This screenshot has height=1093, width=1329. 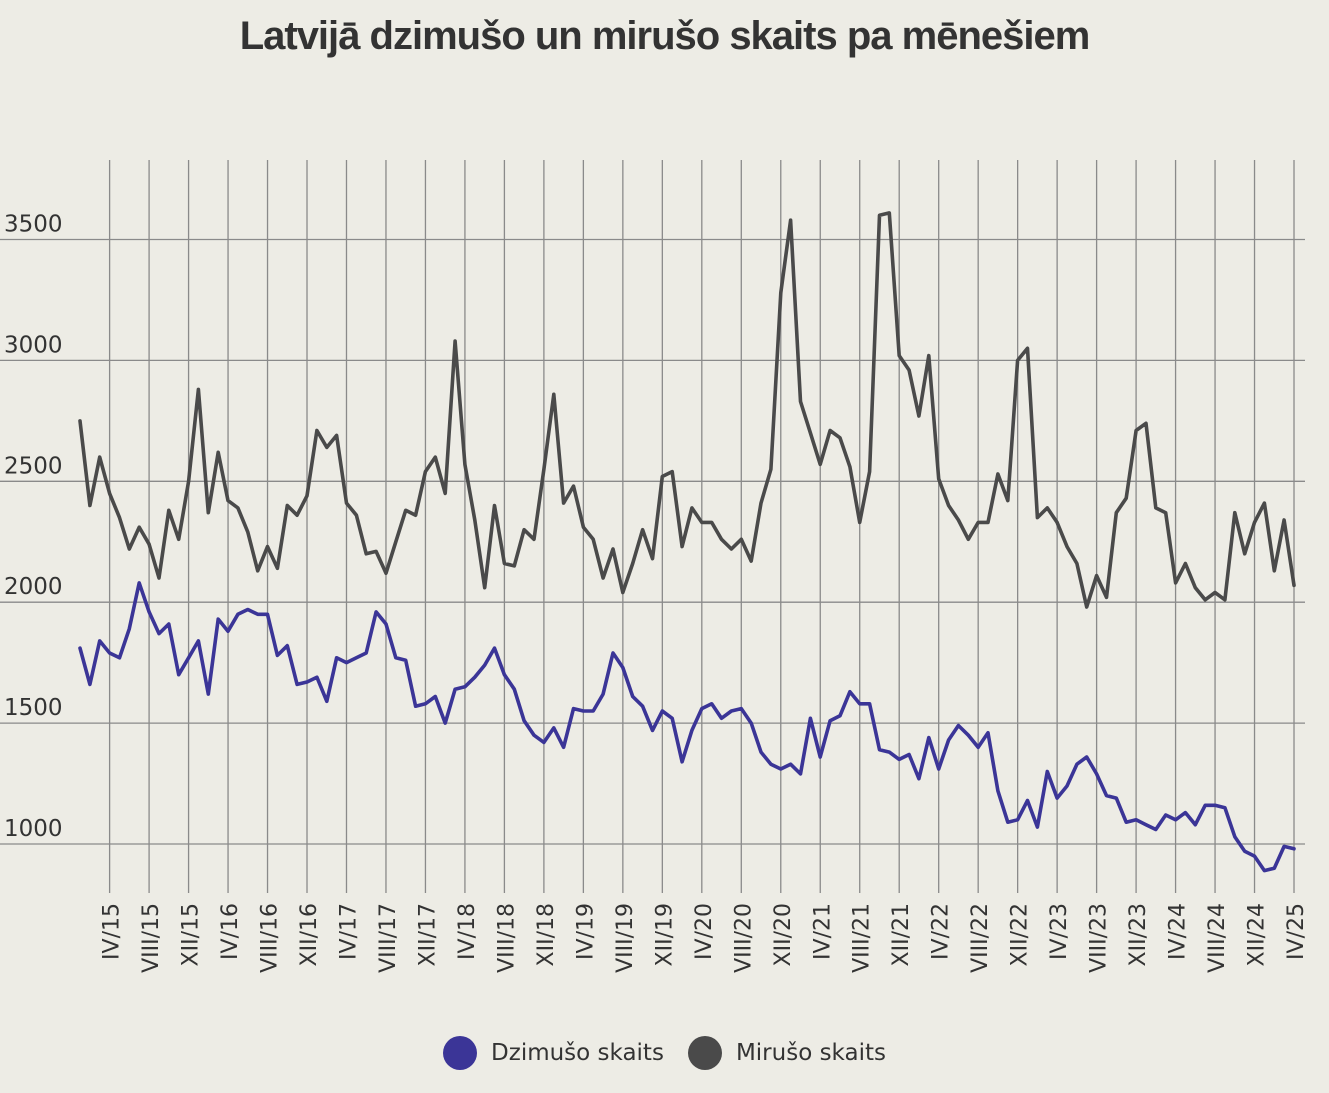 What do you see at coordinates (33, 829) in the screenshot?
I see `y-tick-label: 1000` at bounding box center [33, 829].